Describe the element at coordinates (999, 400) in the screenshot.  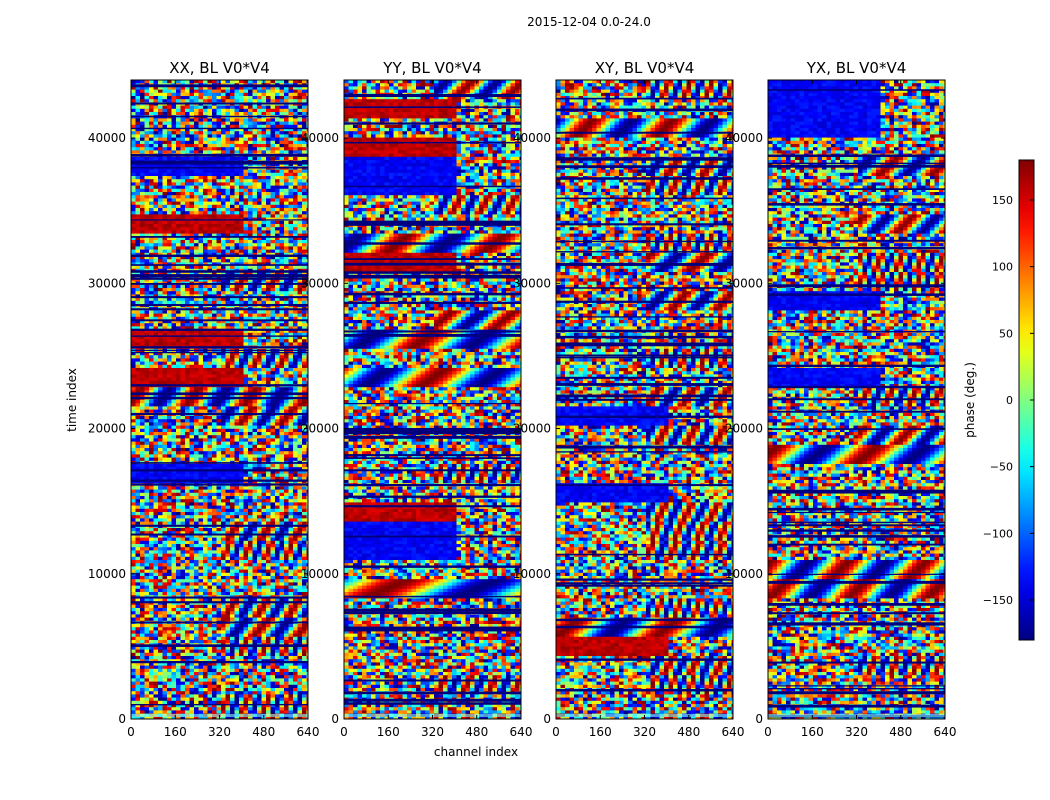
I see `colorbar: −150 −100 −50 0 50 100 150 phase (deg.)` at that location.